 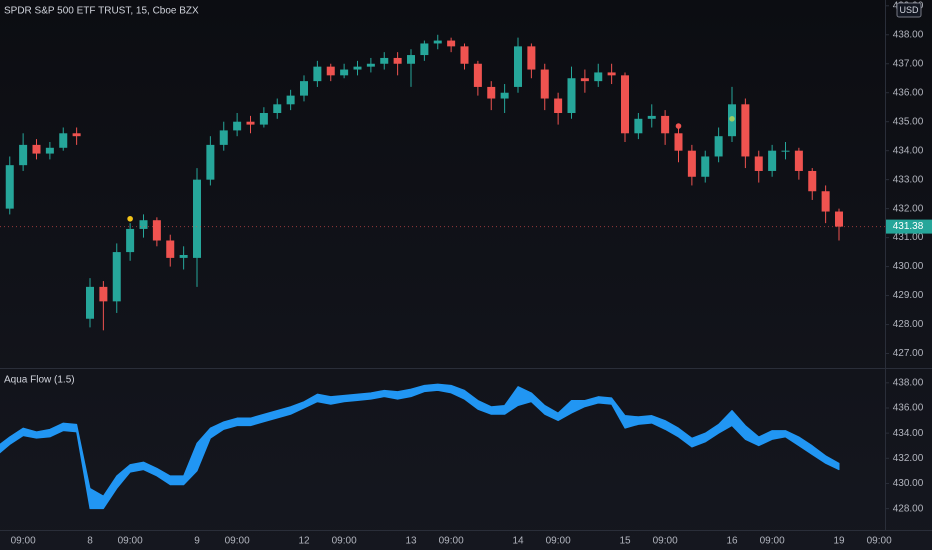 I want to click on y-tick-label: 437.00, so click(x=908, y=63).